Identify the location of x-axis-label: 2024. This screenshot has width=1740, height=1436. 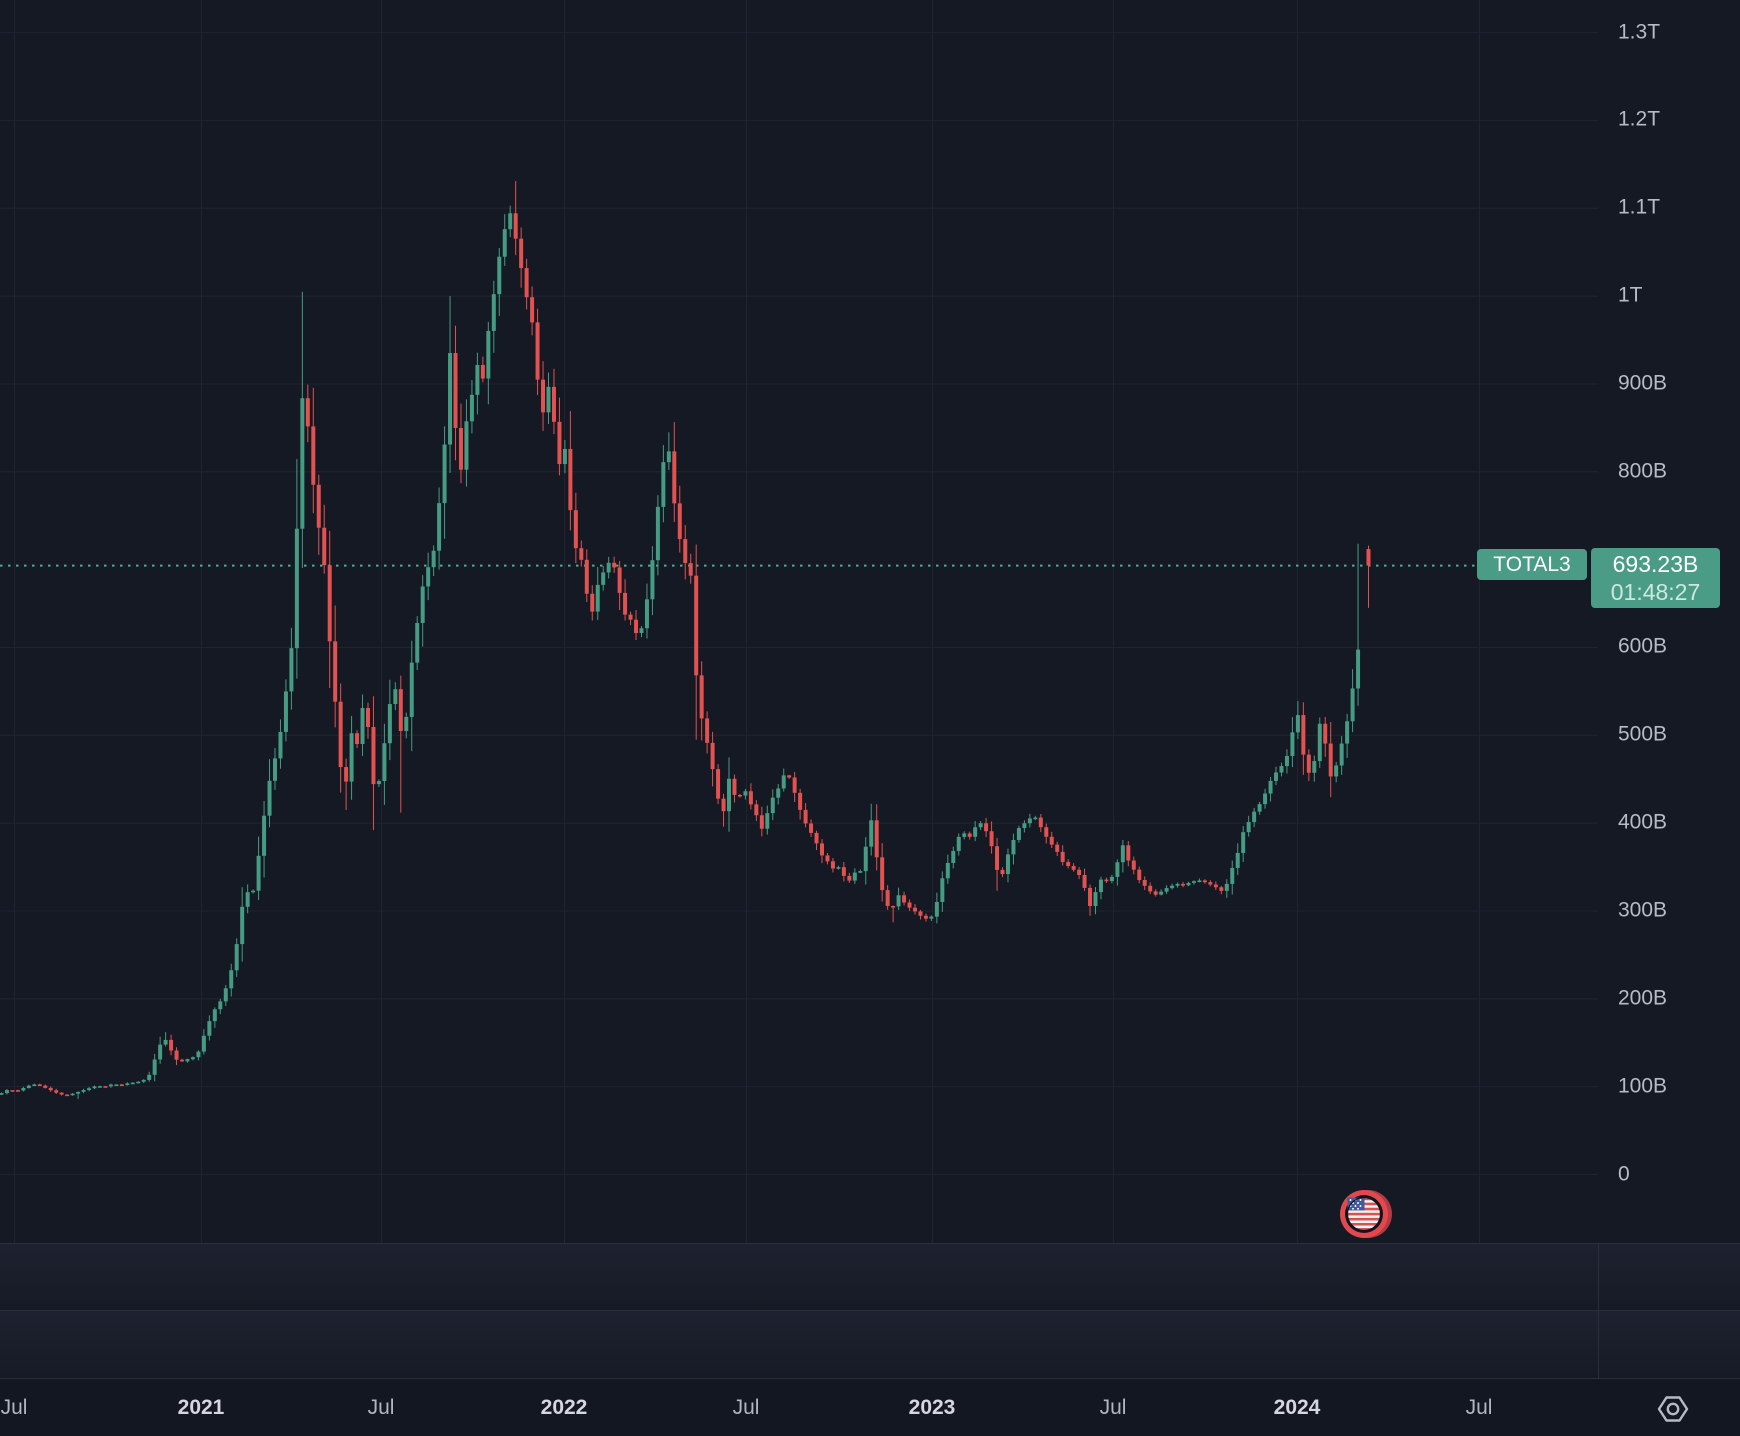
(1297, 1407).